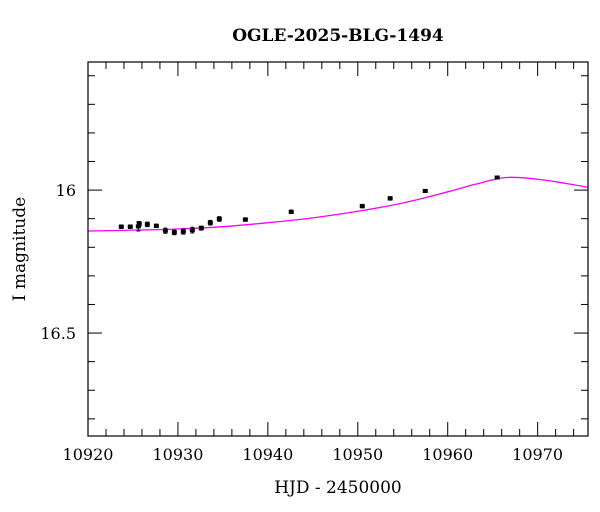 Image resolution: width=600 pixels, height=512 pixels. I want to click on x-tick-label: 10940, so click(267, 454).